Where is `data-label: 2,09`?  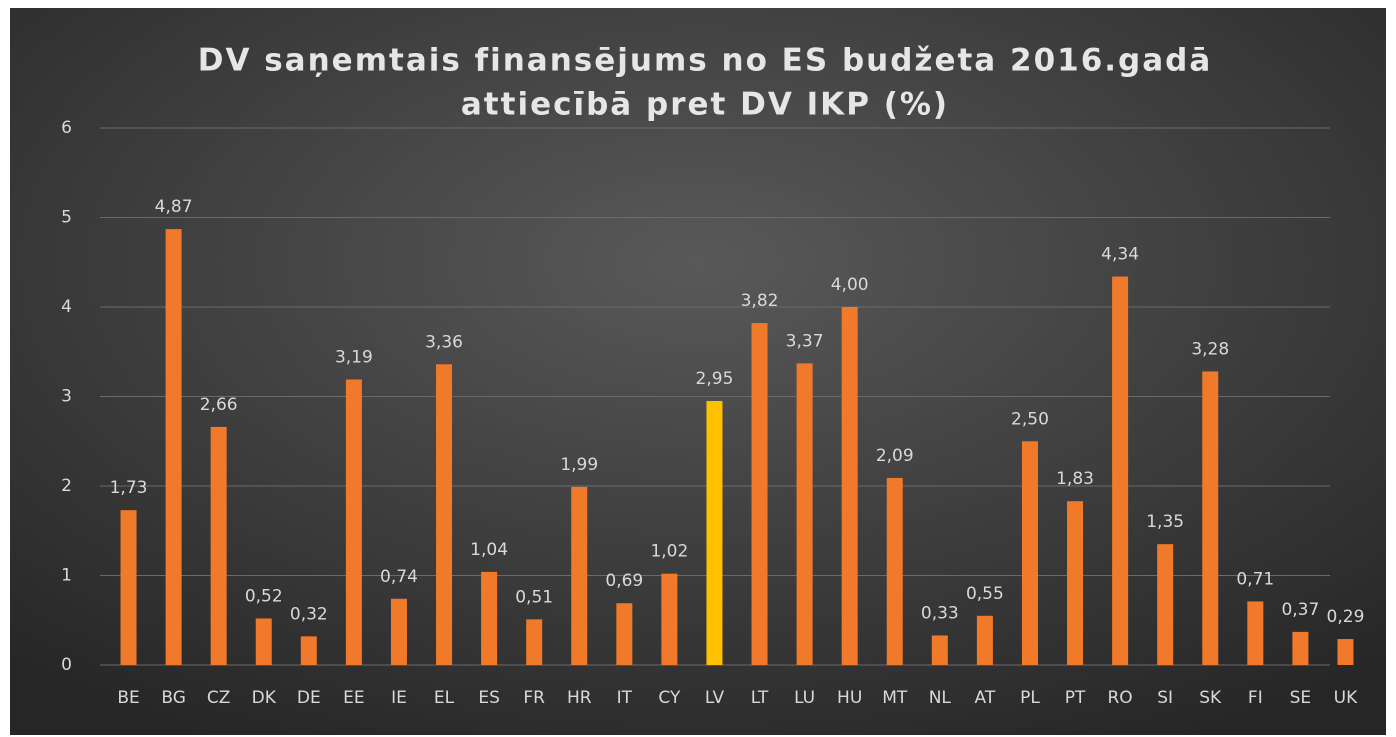
data-label: 2,09 is located at coordinates (895, 456).